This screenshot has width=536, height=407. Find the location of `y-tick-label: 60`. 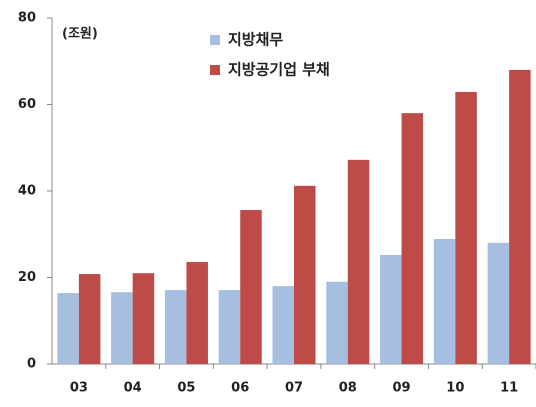

y-tick-label: 60 is located at coordinates (27, 104).